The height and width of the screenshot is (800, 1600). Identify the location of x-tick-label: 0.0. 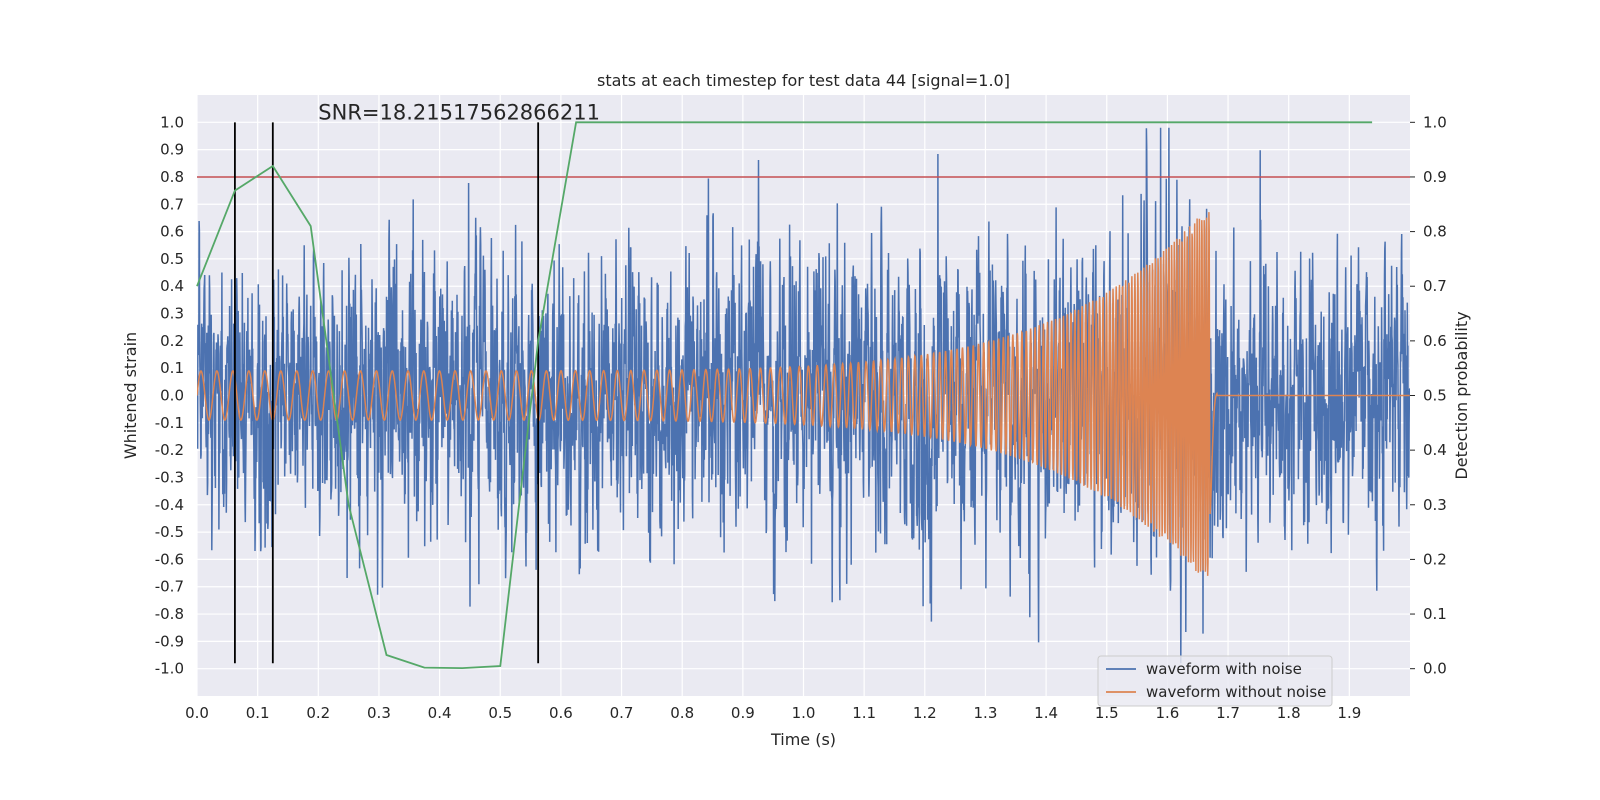
(197, 713).